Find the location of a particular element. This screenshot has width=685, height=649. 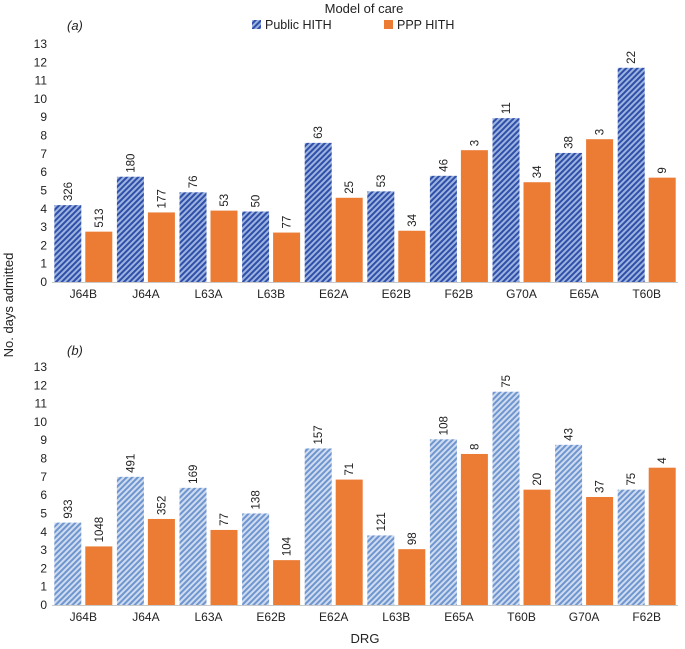

panel-a-label: (a) is located at coordinates (75, 25).